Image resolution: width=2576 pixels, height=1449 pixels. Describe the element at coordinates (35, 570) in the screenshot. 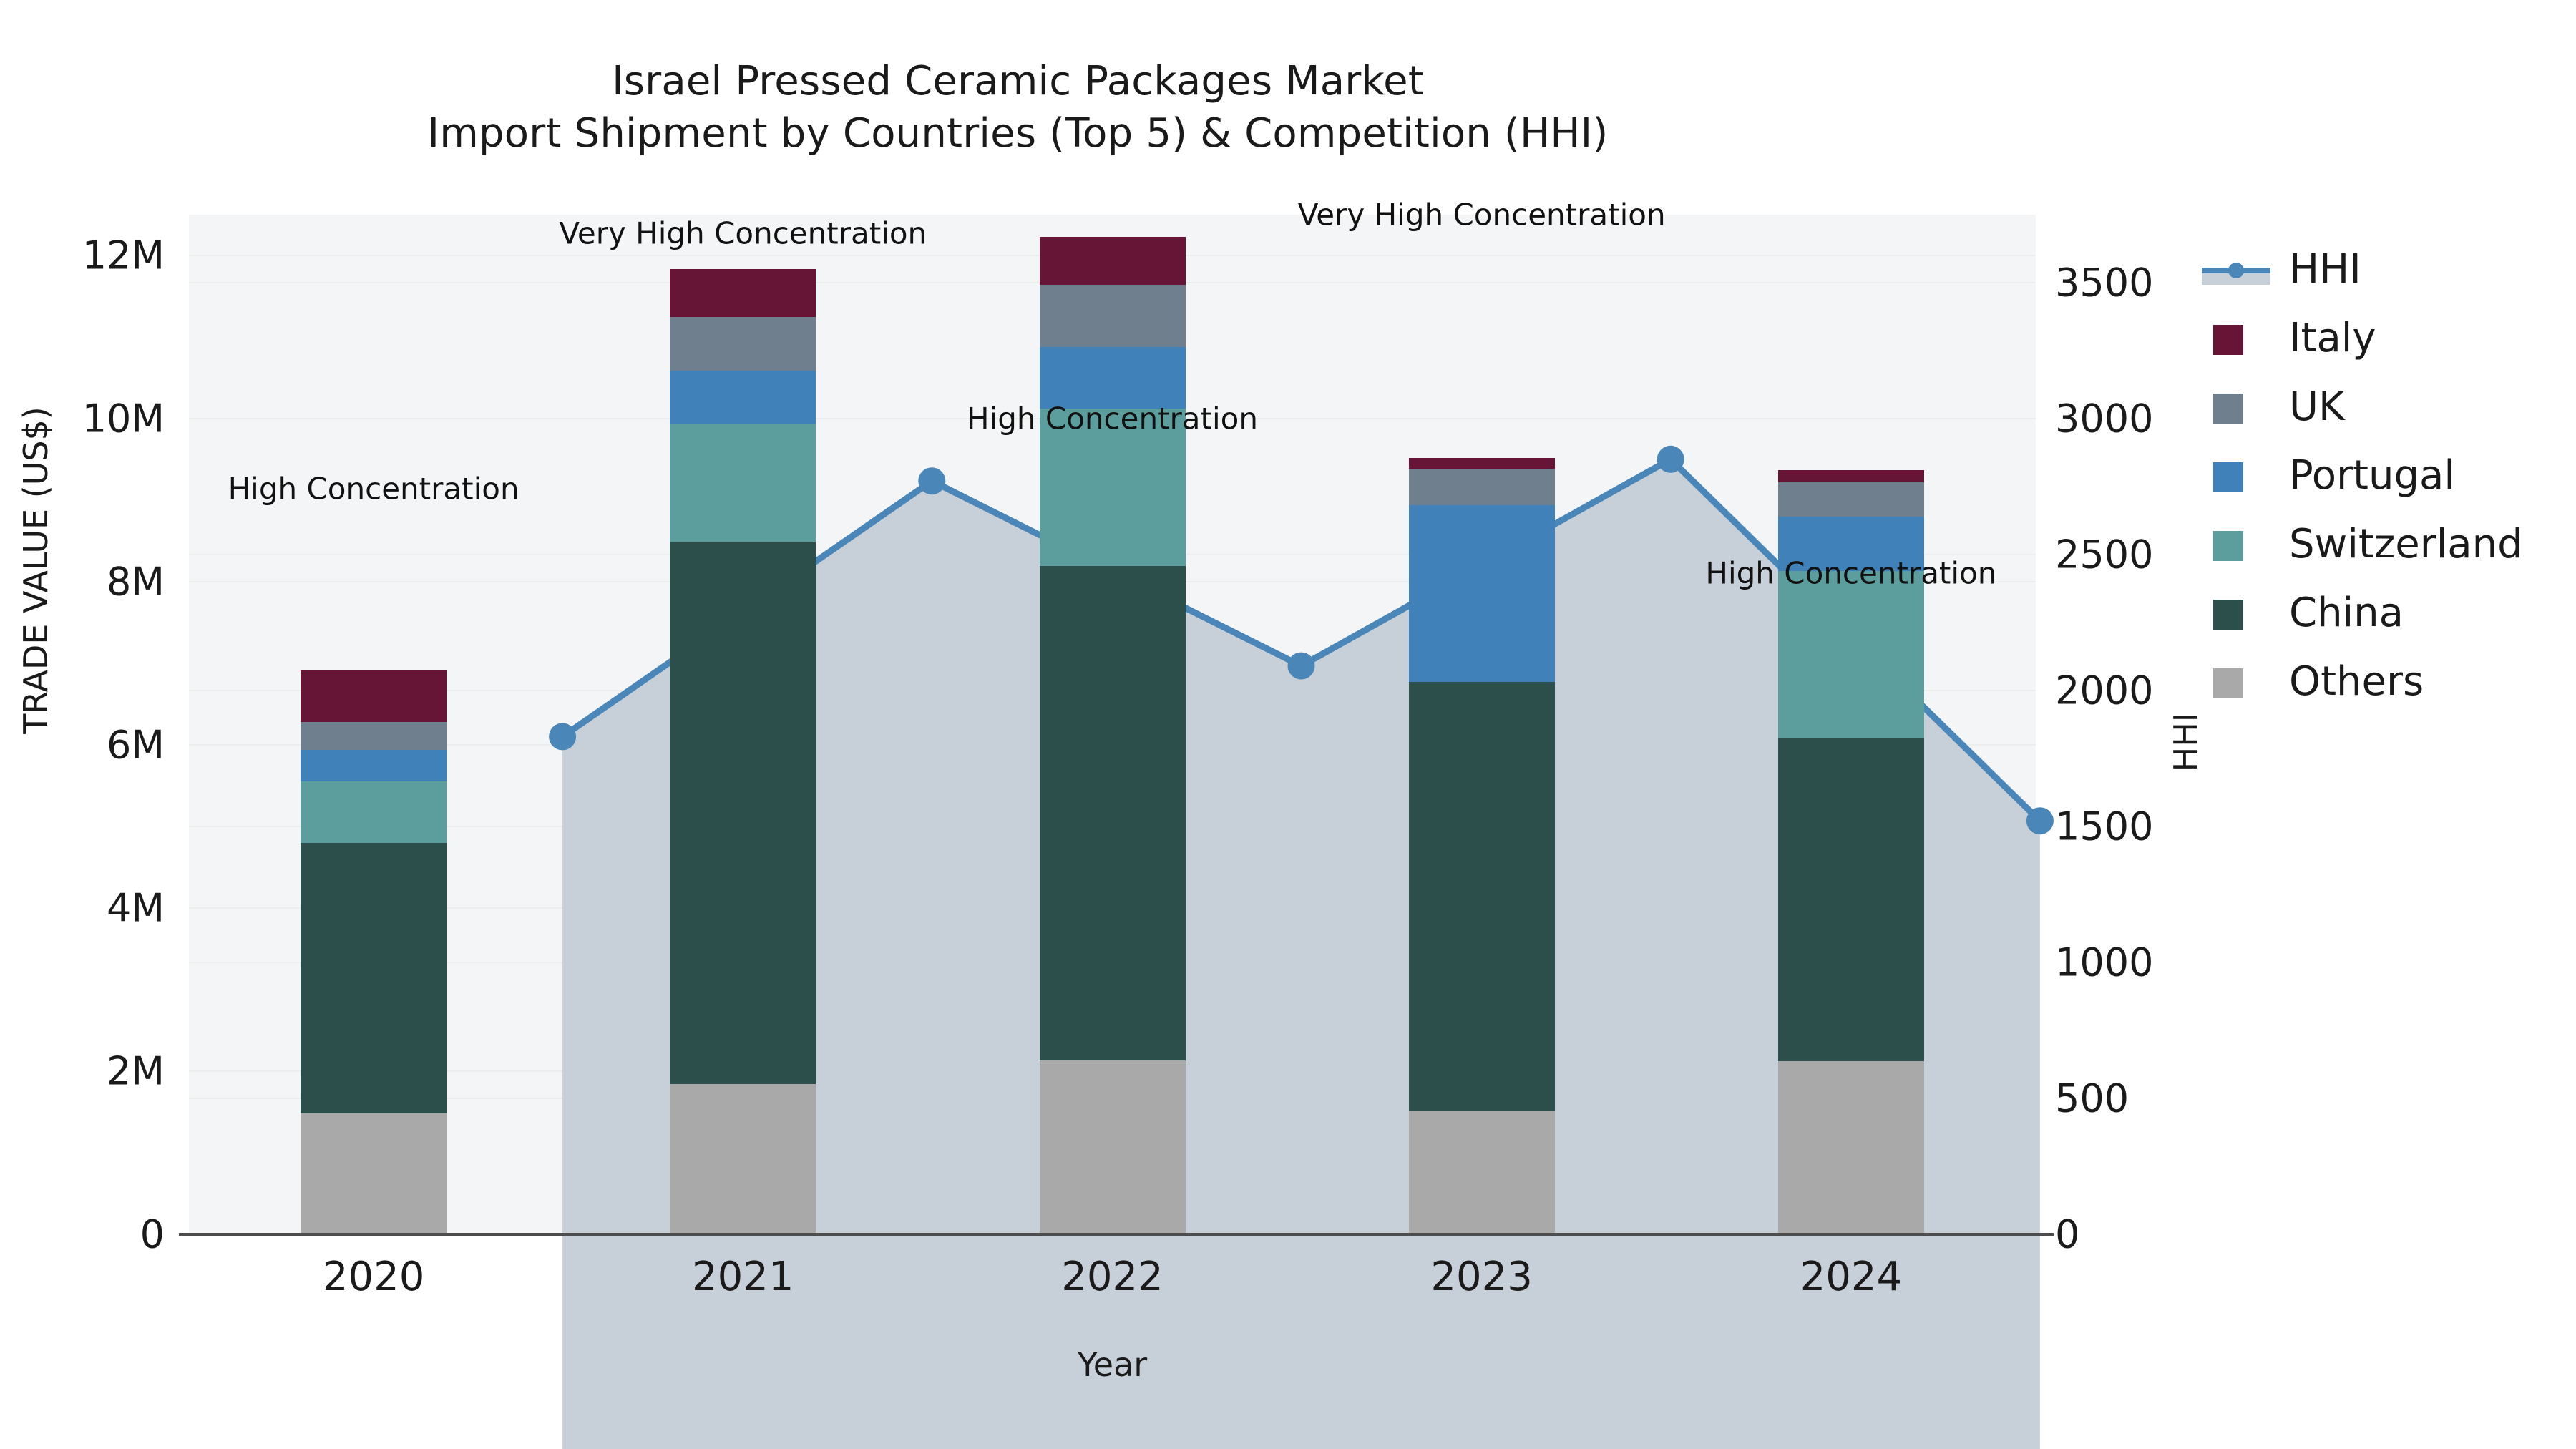

I see `y-axis-left-title: TRADE VALUE (US$)` at that location.